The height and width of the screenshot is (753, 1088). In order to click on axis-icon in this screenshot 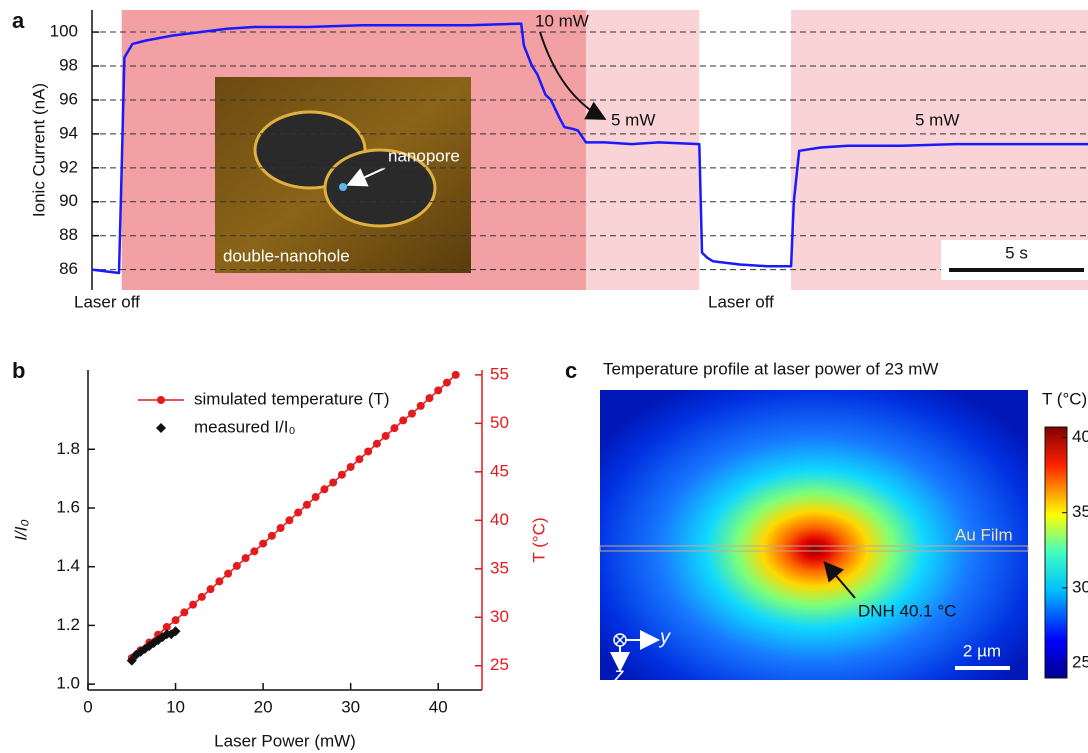, I will do `click(620, 640)`.